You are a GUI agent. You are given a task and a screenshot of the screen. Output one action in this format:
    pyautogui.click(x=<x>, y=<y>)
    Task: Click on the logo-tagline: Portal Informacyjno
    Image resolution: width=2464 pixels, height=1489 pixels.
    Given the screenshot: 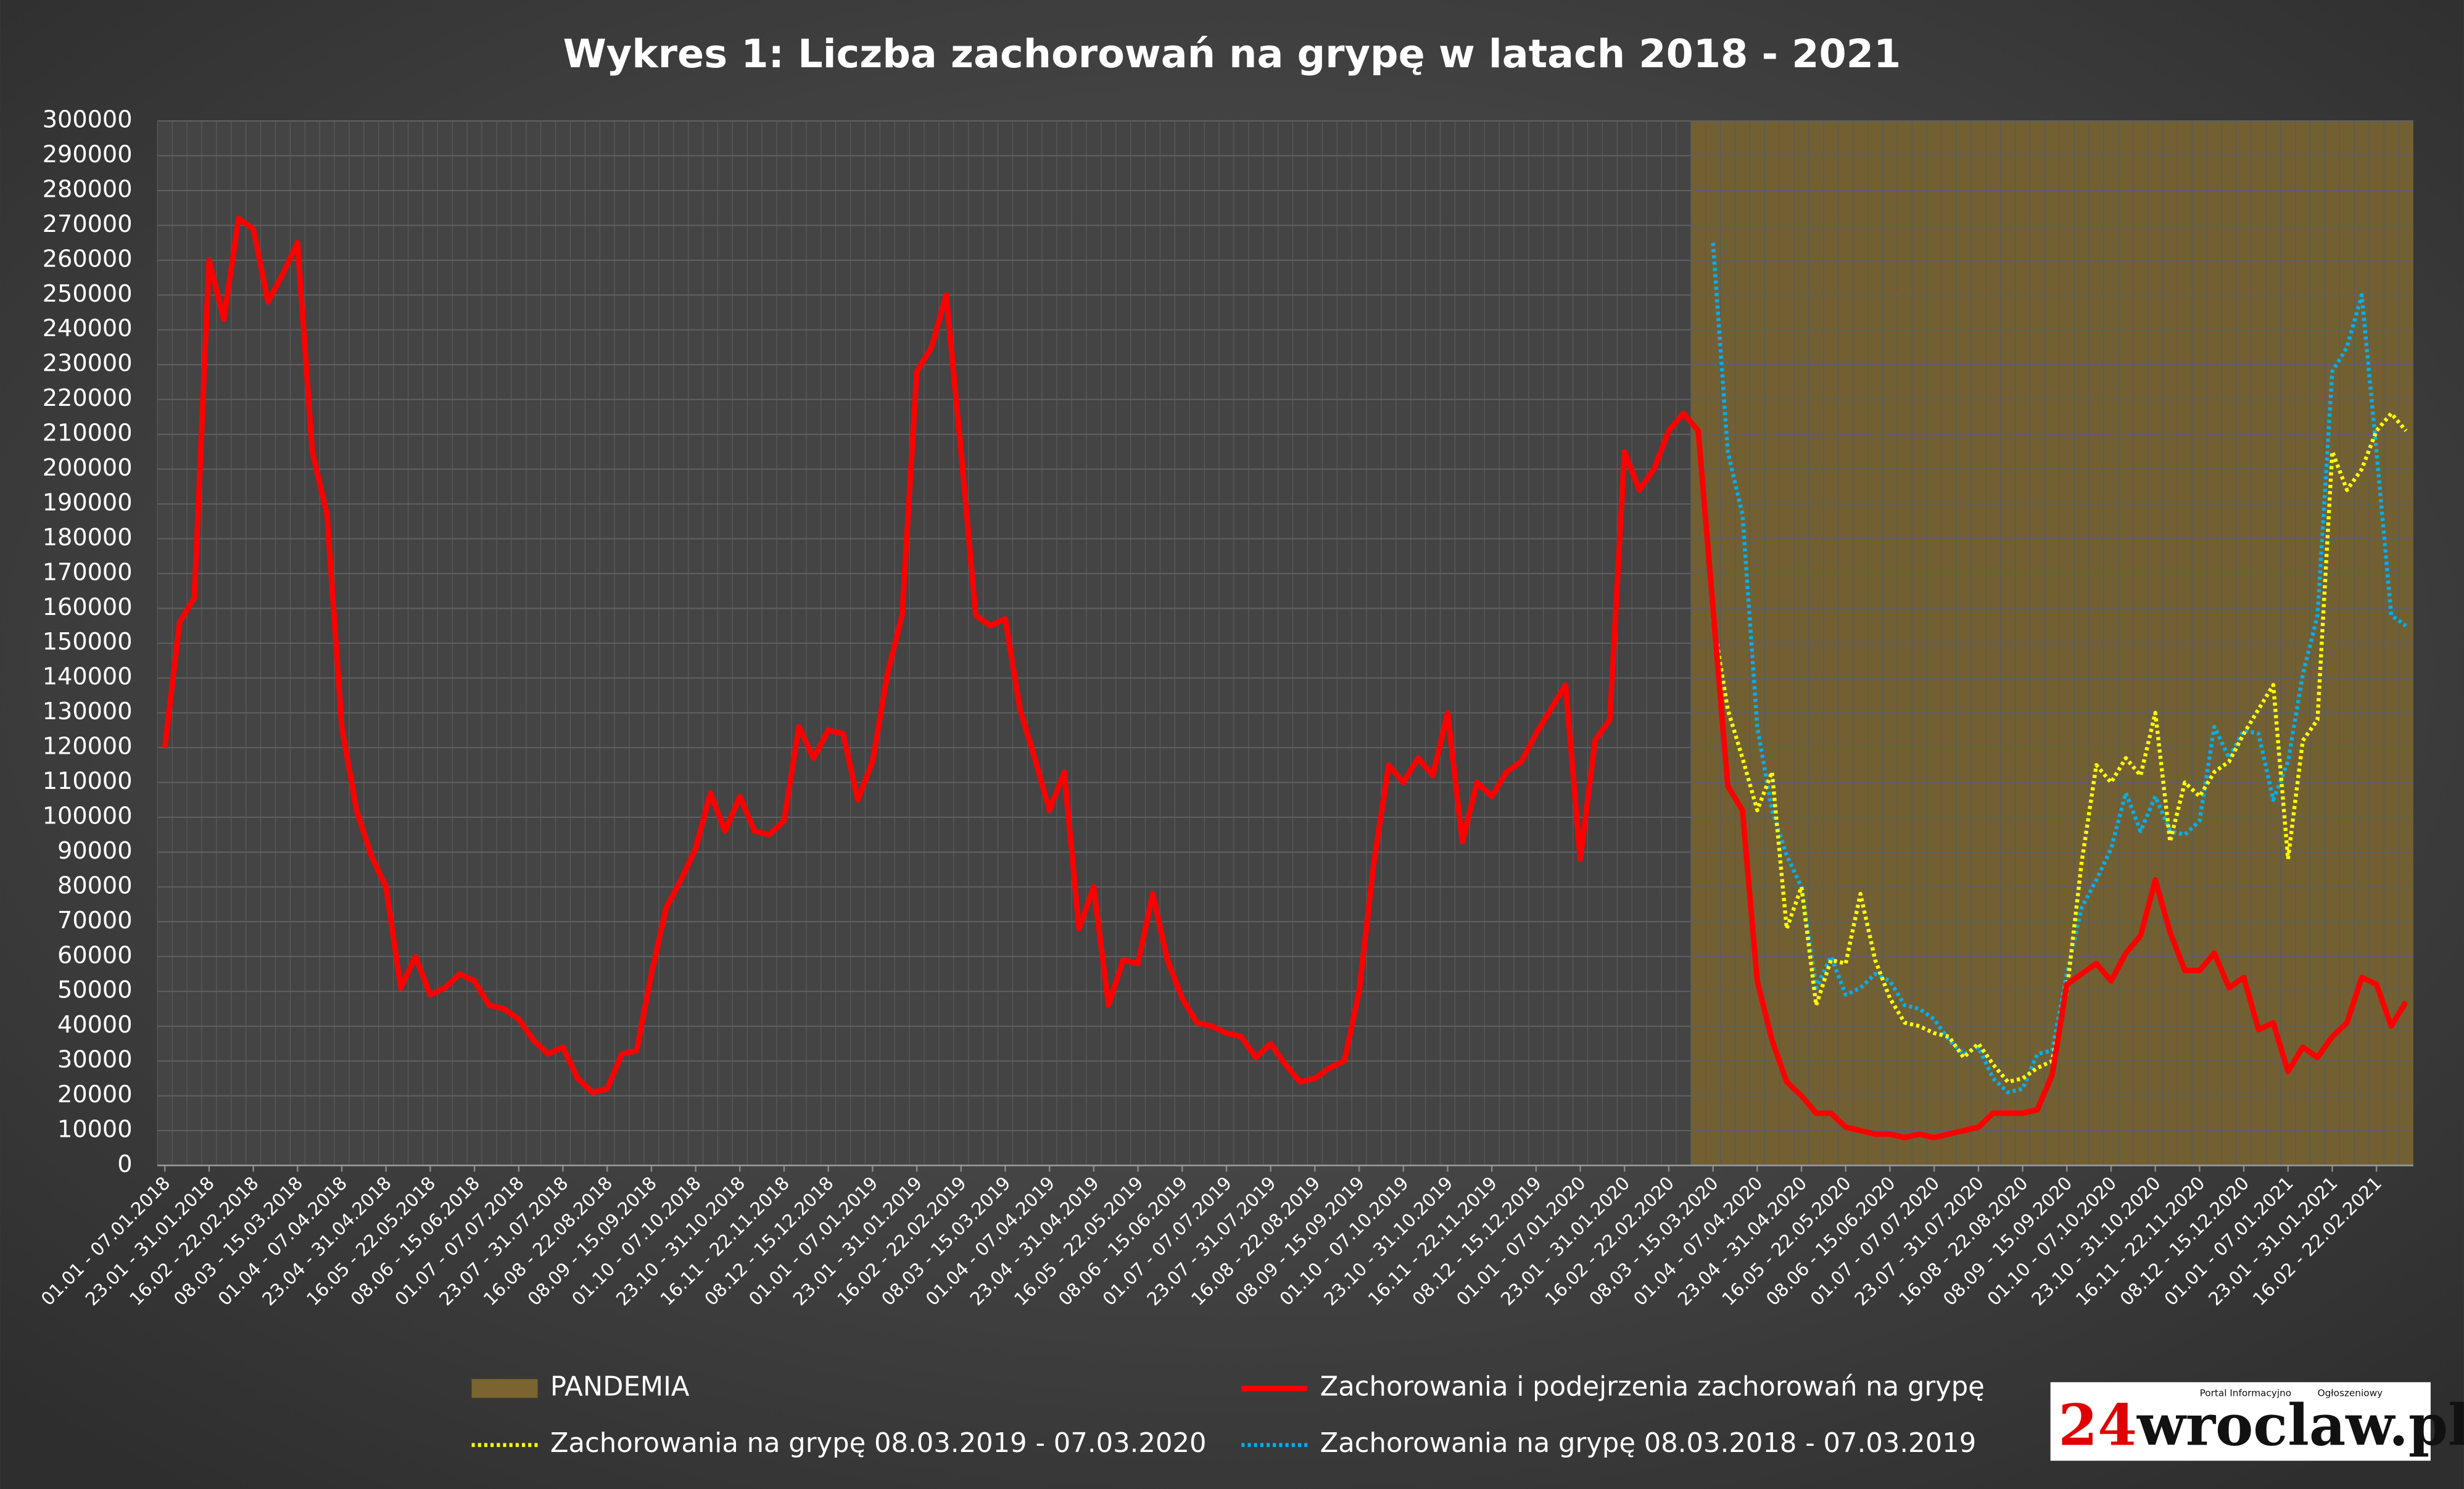 What is the action you would take?
    pyautogui.click(x=2246, y=1394)
    